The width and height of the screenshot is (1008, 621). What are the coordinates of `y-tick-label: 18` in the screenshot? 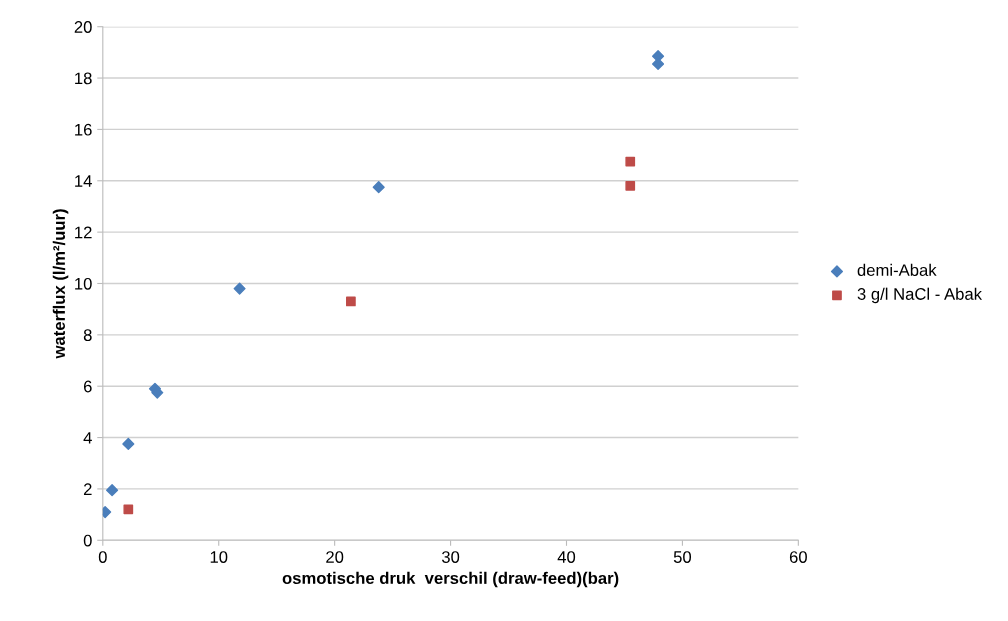 It's located at (83, 78).